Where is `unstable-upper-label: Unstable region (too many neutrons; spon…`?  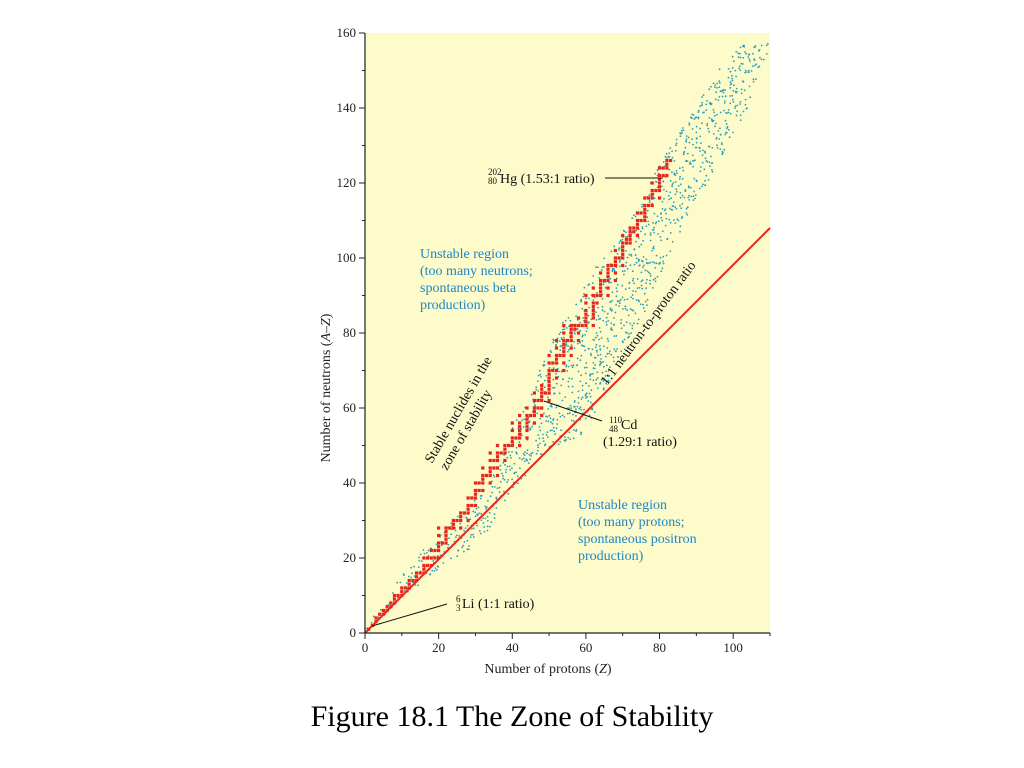
unstable-upper-label: Unstable region (too many neutrons; spon… is located at coordinates (476, 280).